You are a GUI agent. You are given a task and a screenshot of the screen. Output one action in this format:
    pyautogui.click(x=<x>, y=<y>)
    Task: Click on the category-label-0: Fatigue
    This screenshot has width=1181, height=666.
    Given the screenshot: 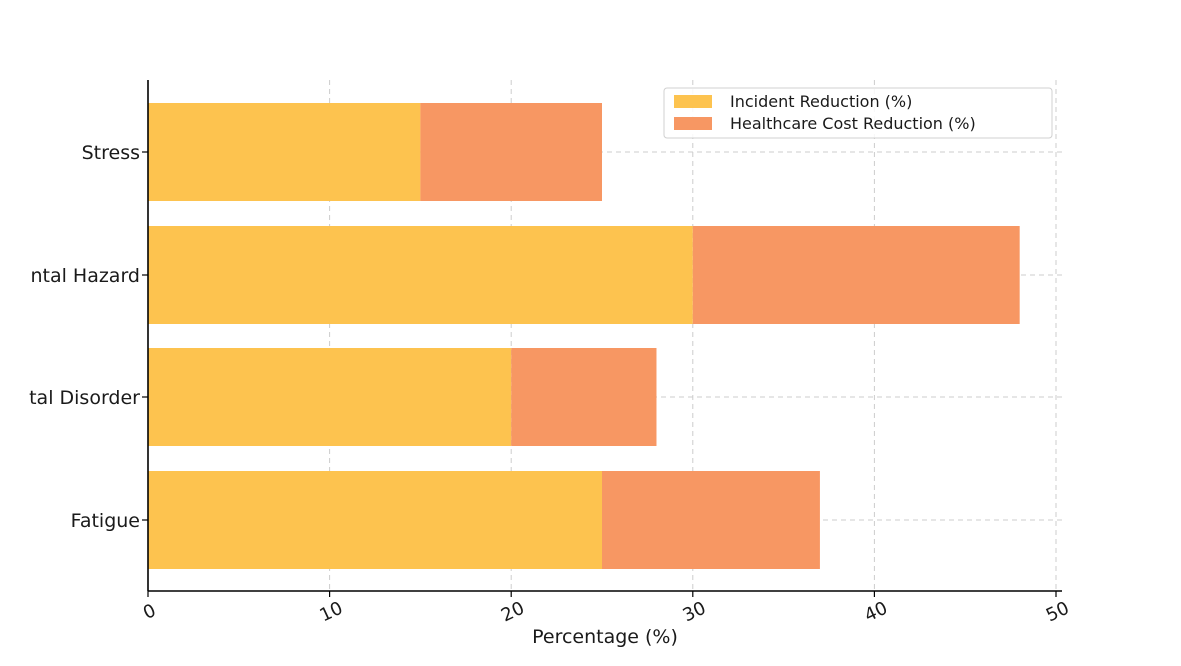 What is the action you would take?
    pyautogui.click(x=105, y=521)
    